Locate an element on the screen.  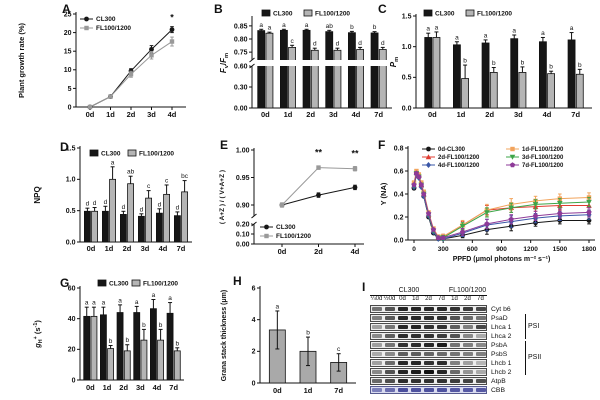
svg-text: 0.5 is located at coordinates (407, 78).